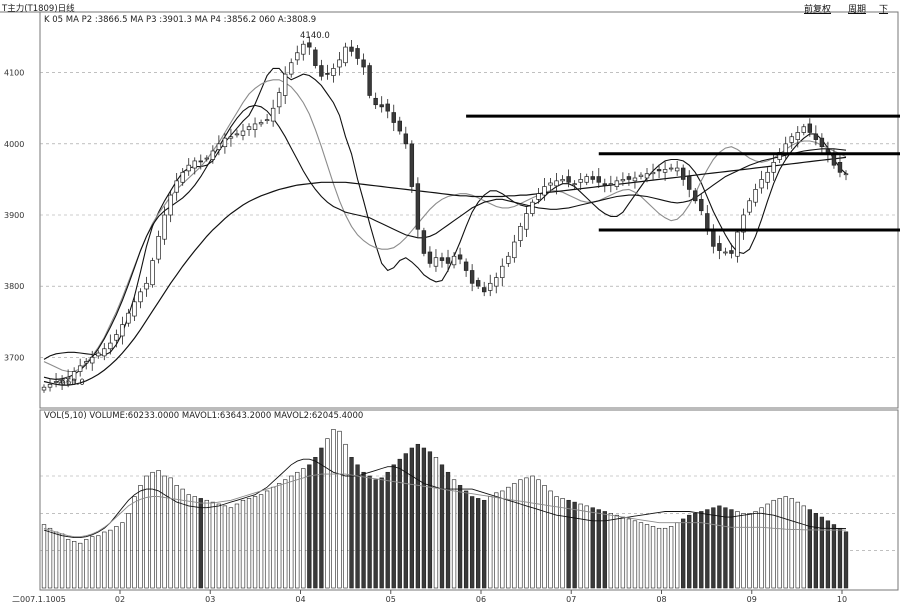 The image size is (900, 606). What do you see at coordinates (70, 383) in the screenshot?
I see `low-annotation: 3660.0` at bounding box center [70, 383].